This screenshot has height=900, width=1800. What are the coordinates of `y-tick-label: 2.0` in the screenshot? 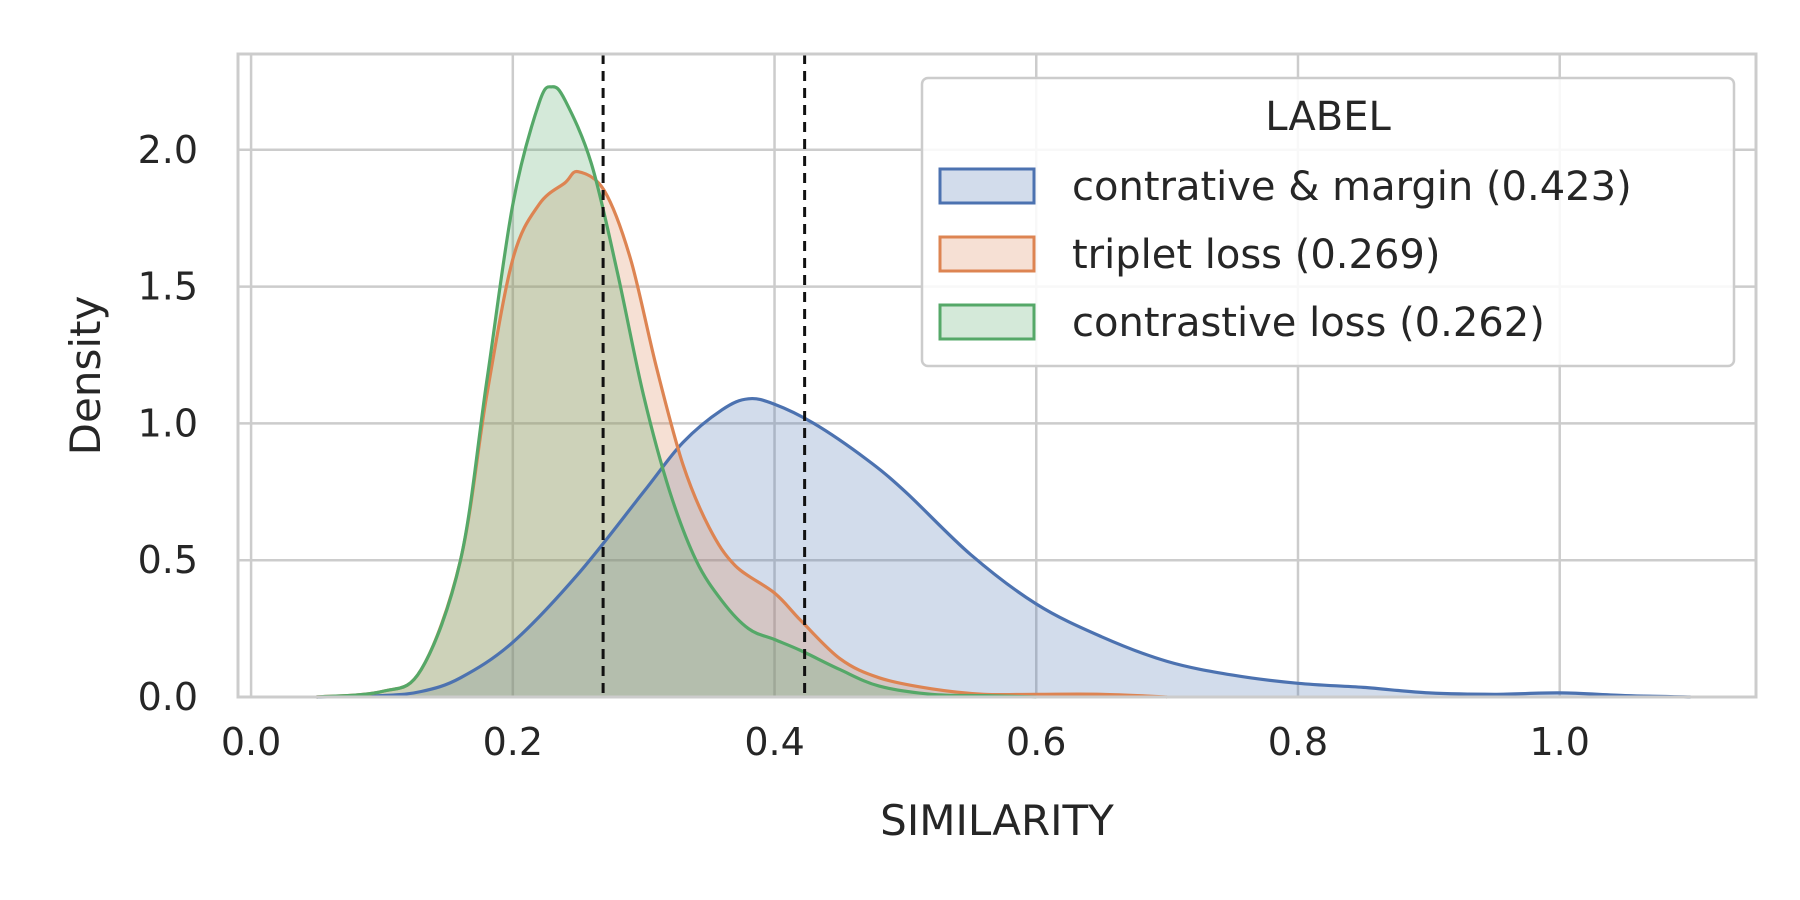 It's located at (168, 150).